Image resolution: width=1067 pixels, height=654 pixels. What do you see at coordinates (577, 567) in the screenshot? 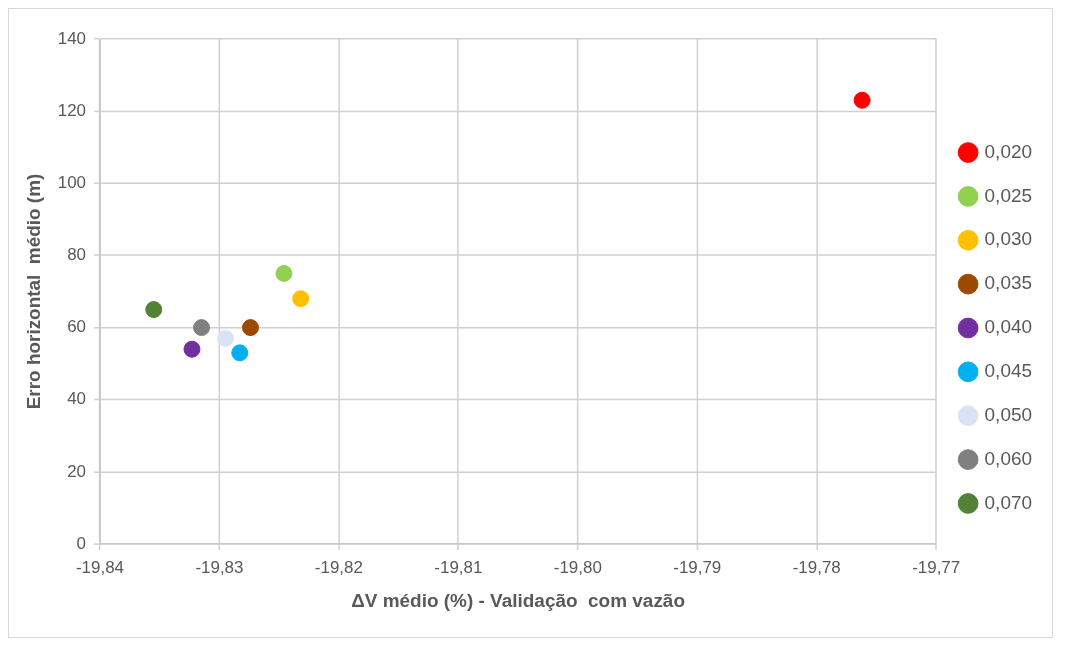
I see `x-tick-label: -19,80` at bounding box center [577, 567].